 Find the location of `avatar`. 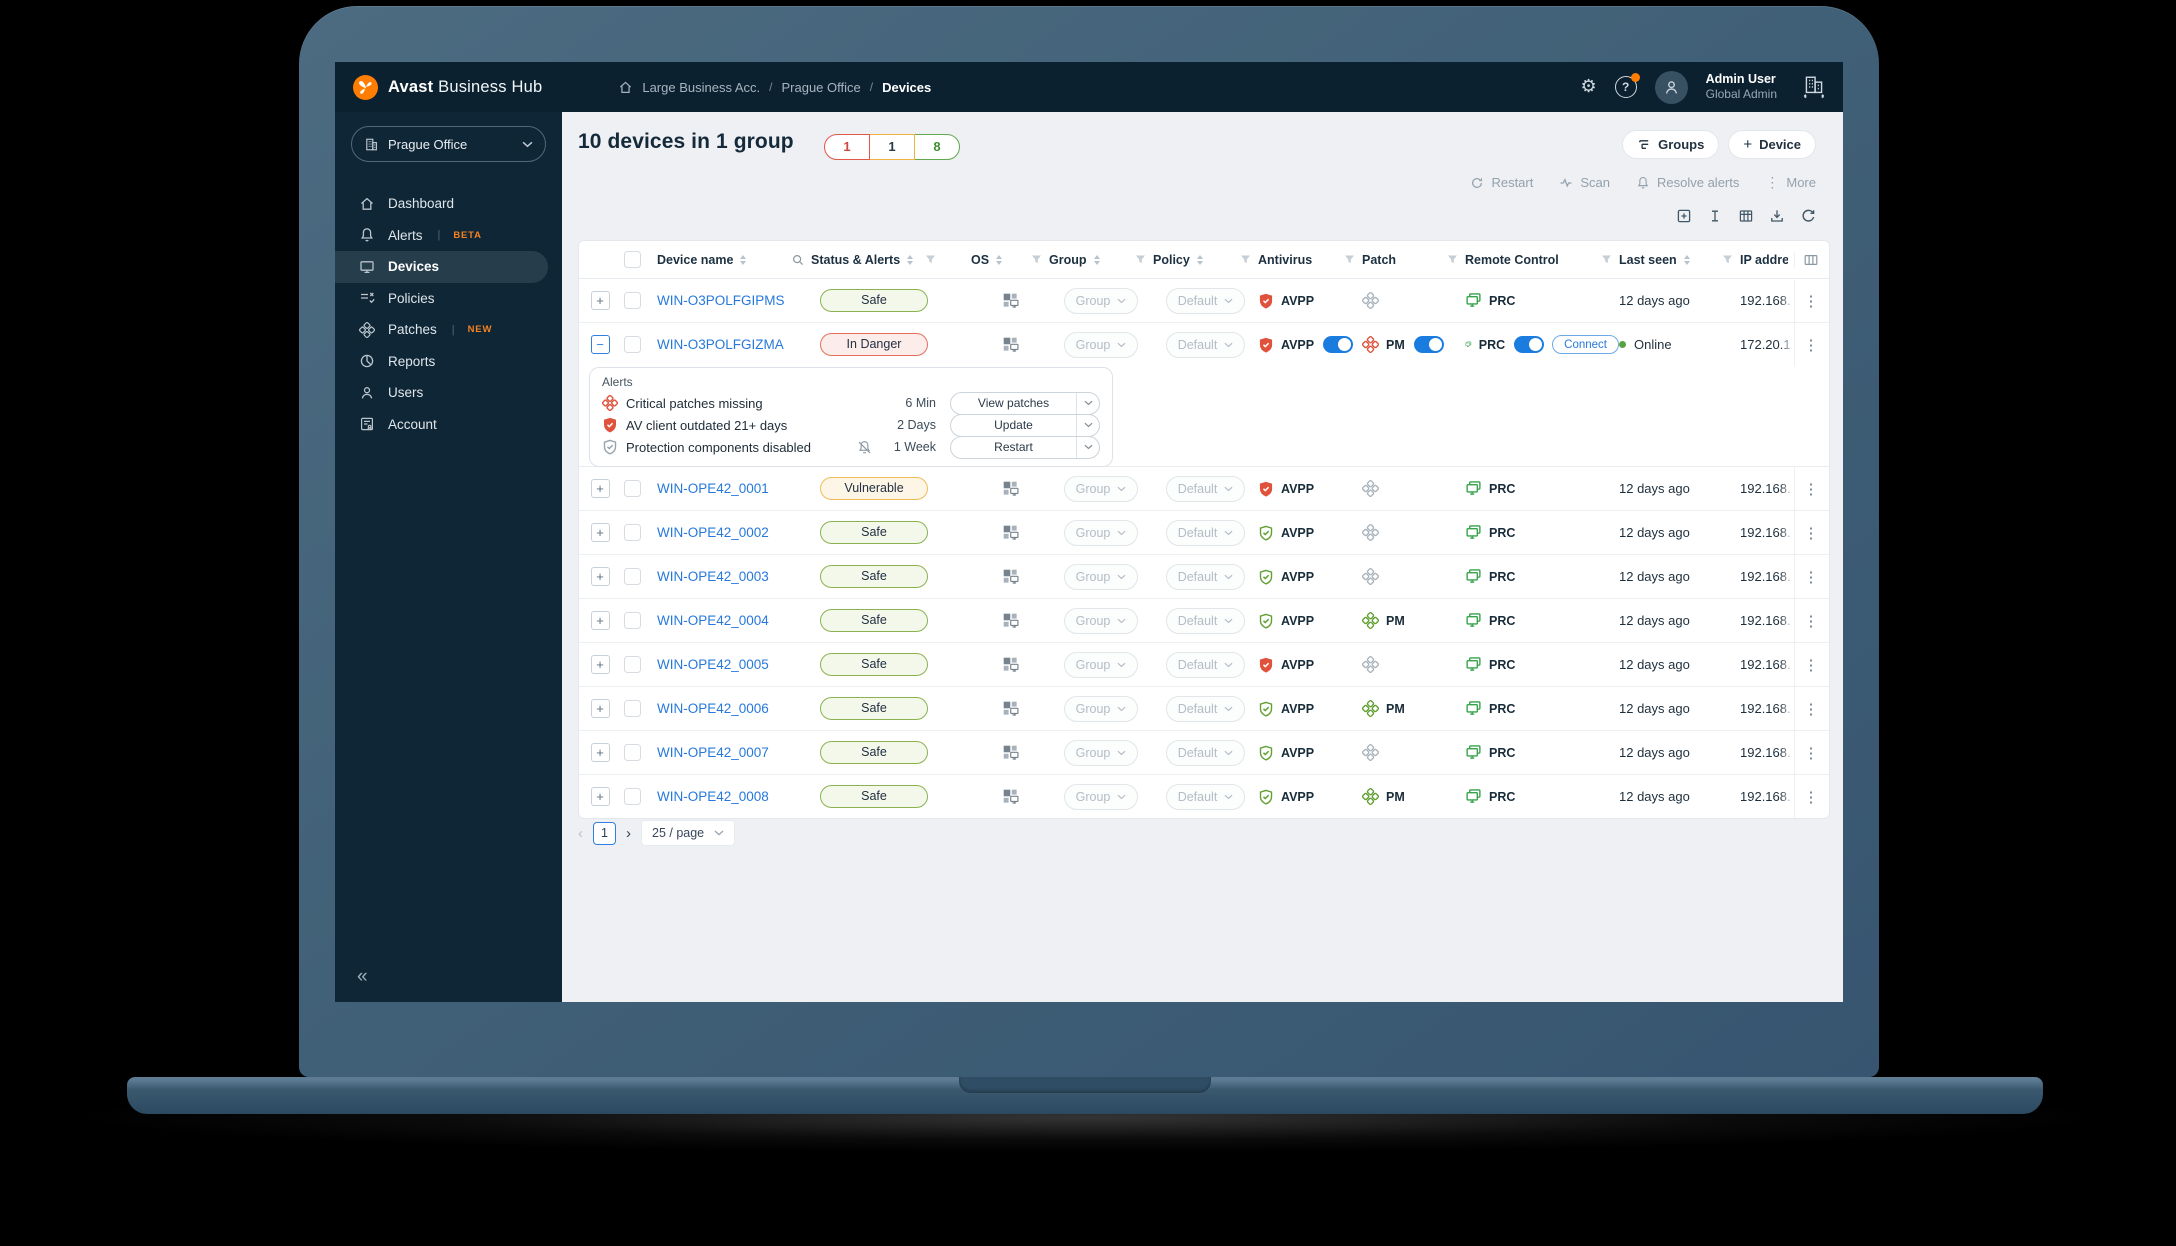

avatar is located at coordinates (1671, 87).